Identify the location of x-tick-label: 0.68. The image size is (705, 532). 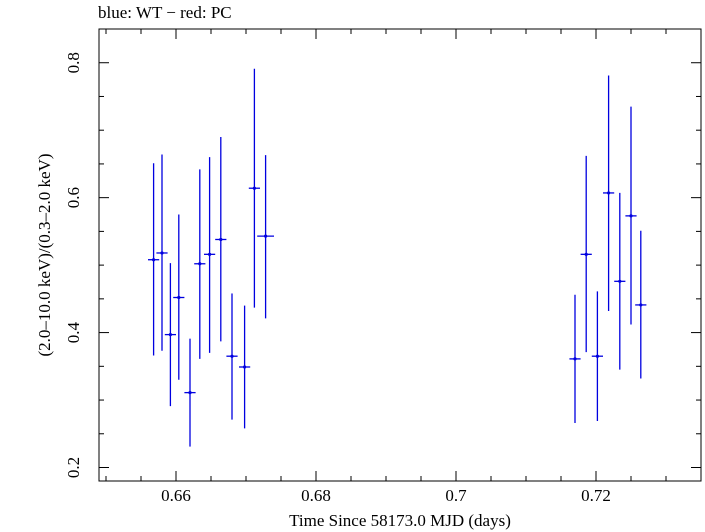
(316, 495).